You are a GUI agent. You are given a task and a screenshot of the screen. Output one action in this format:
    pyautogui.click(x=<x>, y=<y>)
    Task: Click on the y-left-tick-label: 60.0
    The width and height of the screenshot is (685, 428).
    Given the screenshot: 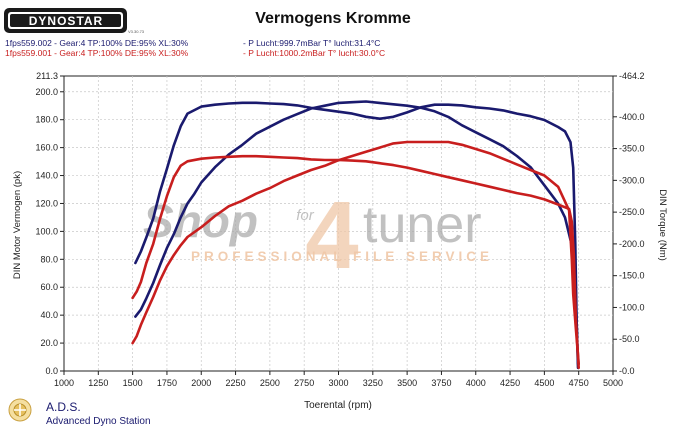 What is the action you would take?
    pyautogui.click(x=49, y=287)
    